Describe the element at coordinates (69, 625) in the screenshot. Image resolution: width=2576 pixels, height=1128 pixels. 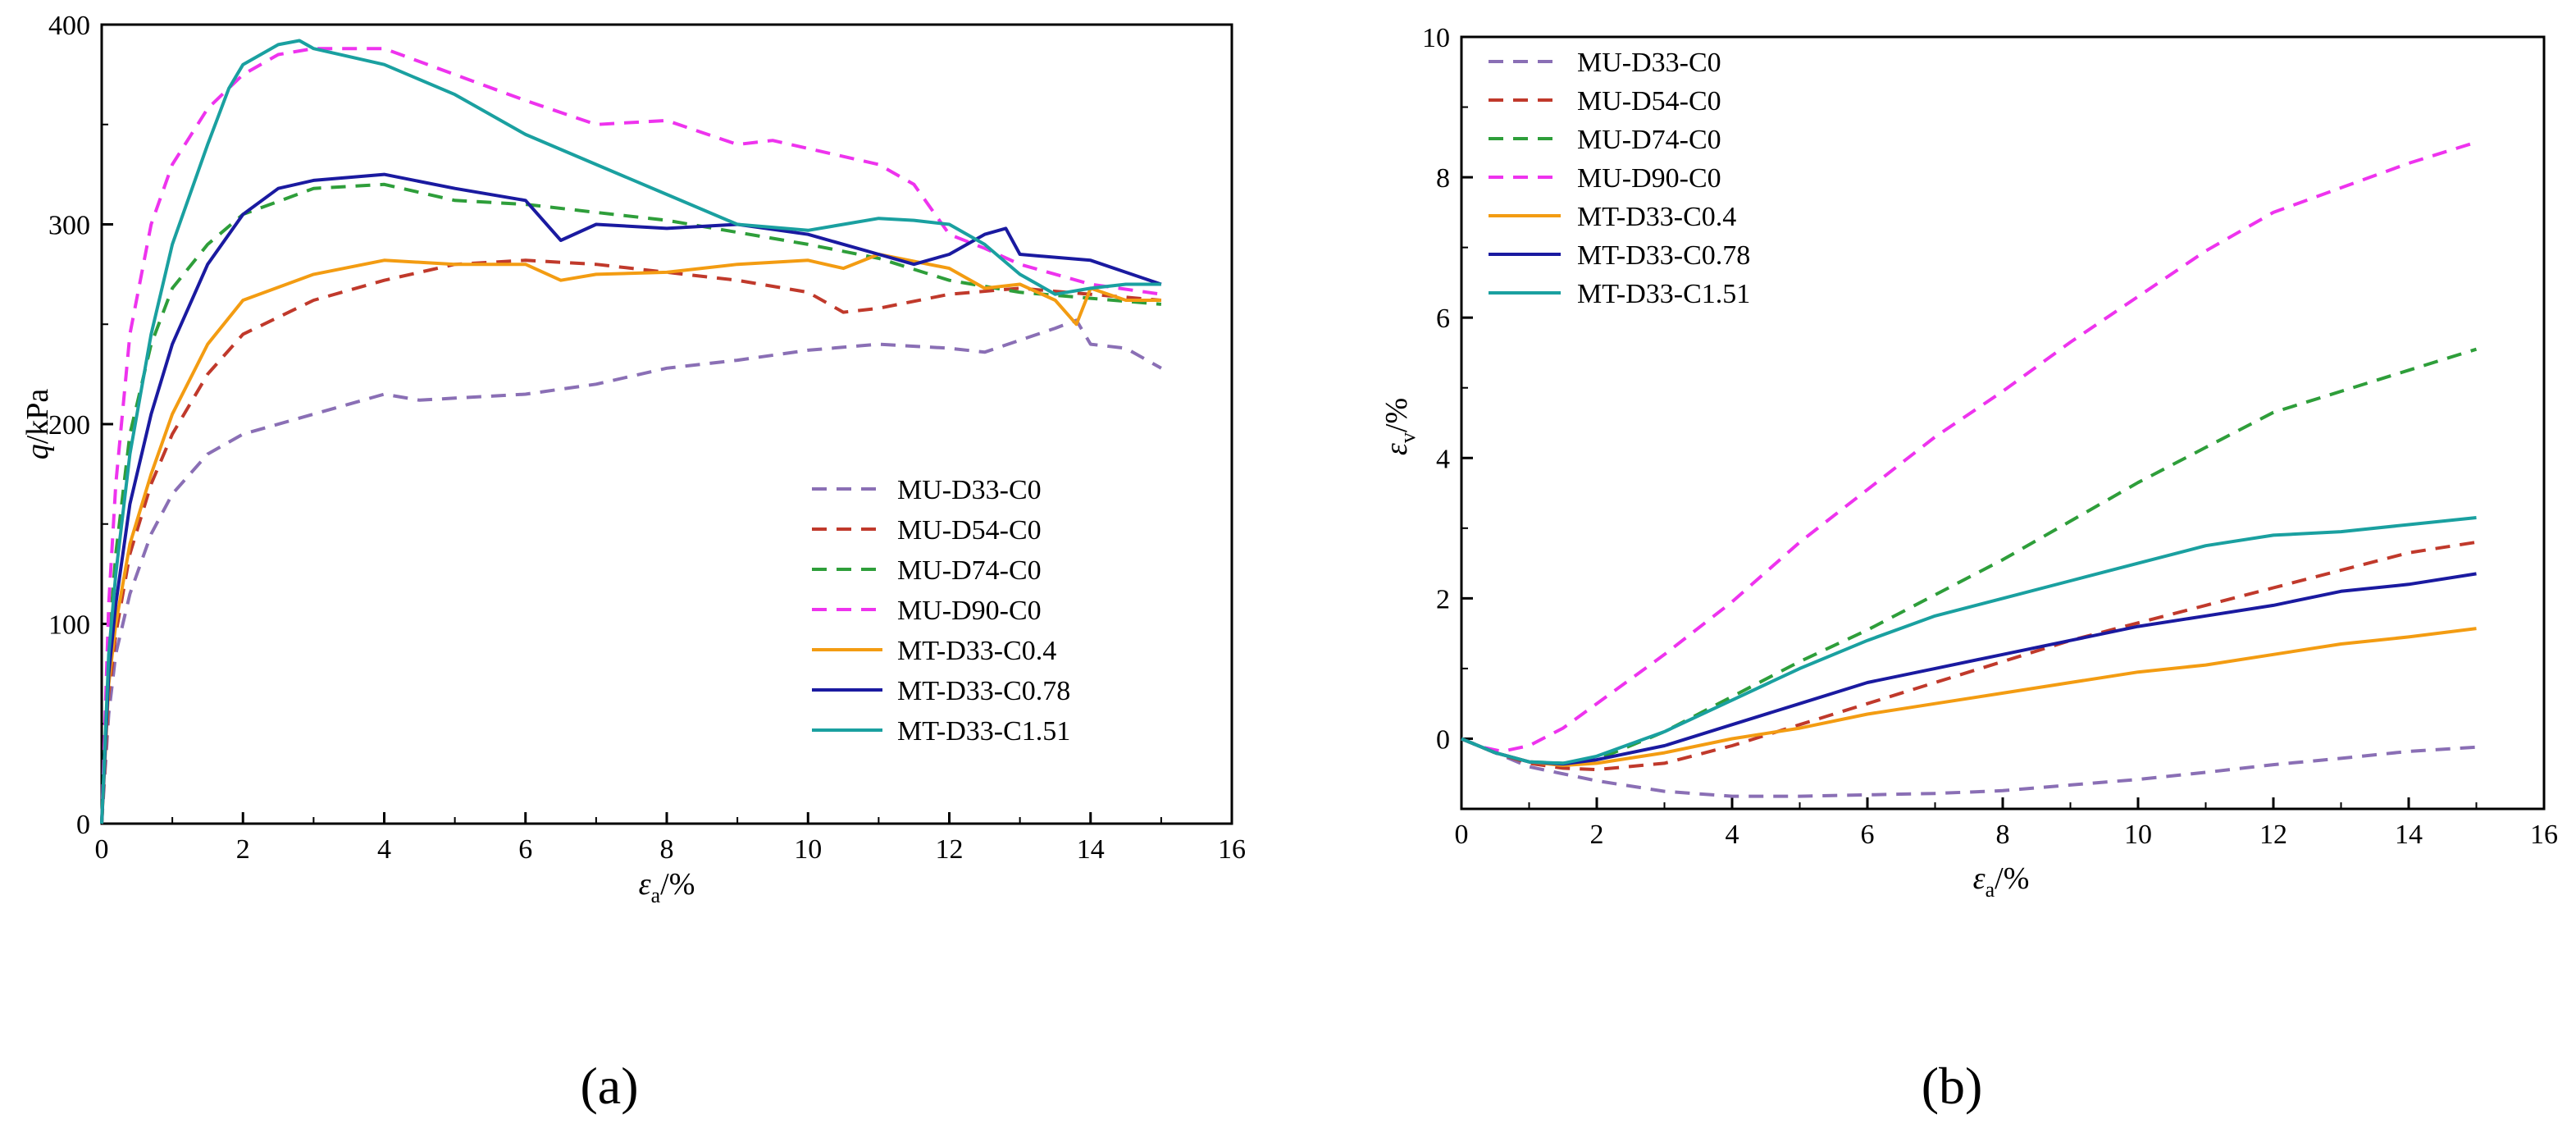
I see `y-tick-label: 100` at that location.